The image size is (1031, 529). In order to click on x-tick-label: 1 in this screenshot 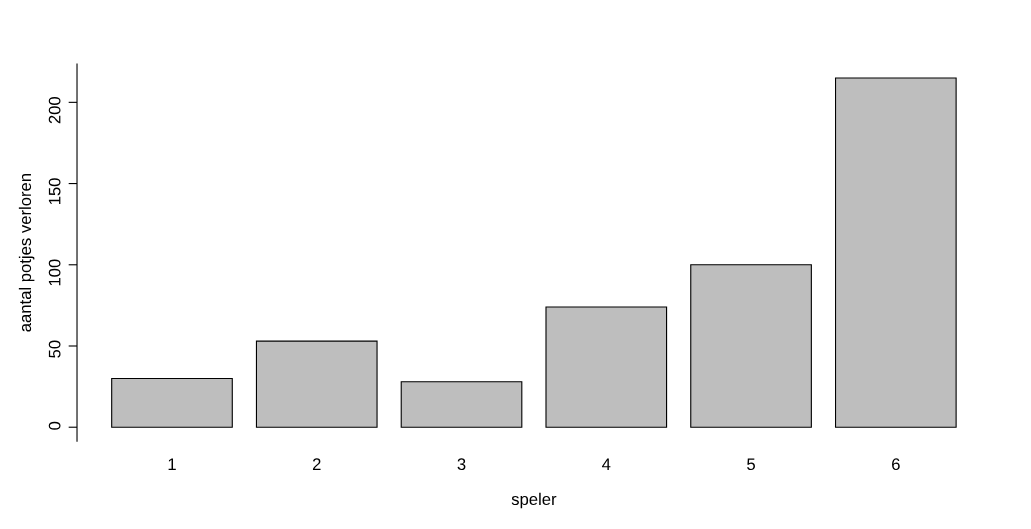, I will do `click(172, 464)`.